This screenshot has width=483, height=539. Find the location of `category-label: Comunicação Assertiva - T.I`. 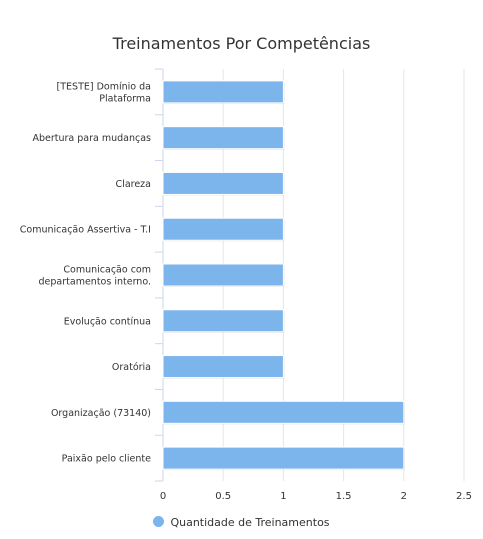

category-label: Comunicação Assertiva - T.I is located at coordinates (85, 230).